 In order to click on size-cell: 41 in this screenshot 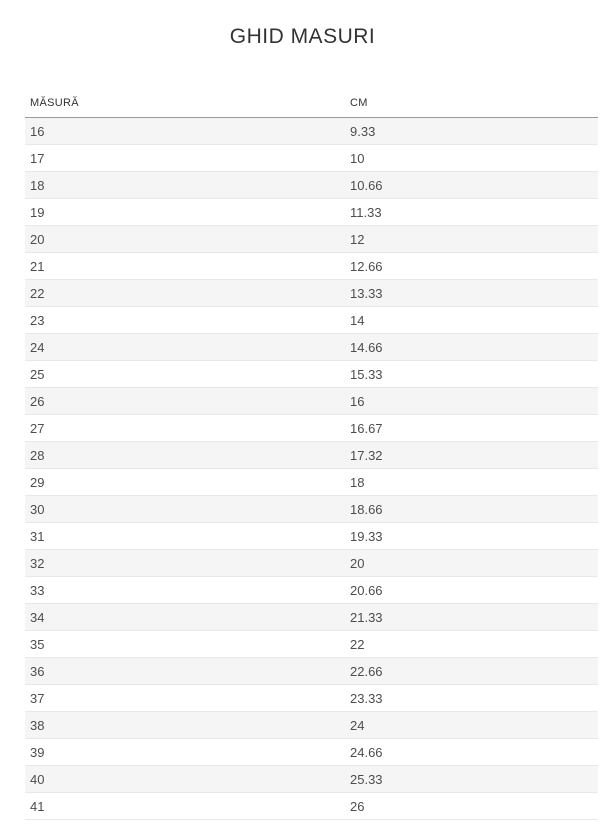, I will do `click(185, 806)`.